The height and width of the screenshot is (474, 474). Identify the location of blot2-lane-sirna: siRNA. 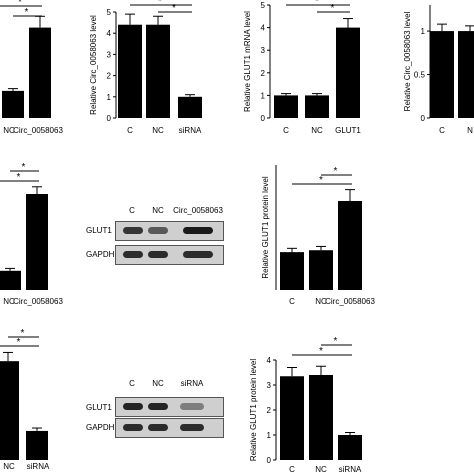
(192, 383).